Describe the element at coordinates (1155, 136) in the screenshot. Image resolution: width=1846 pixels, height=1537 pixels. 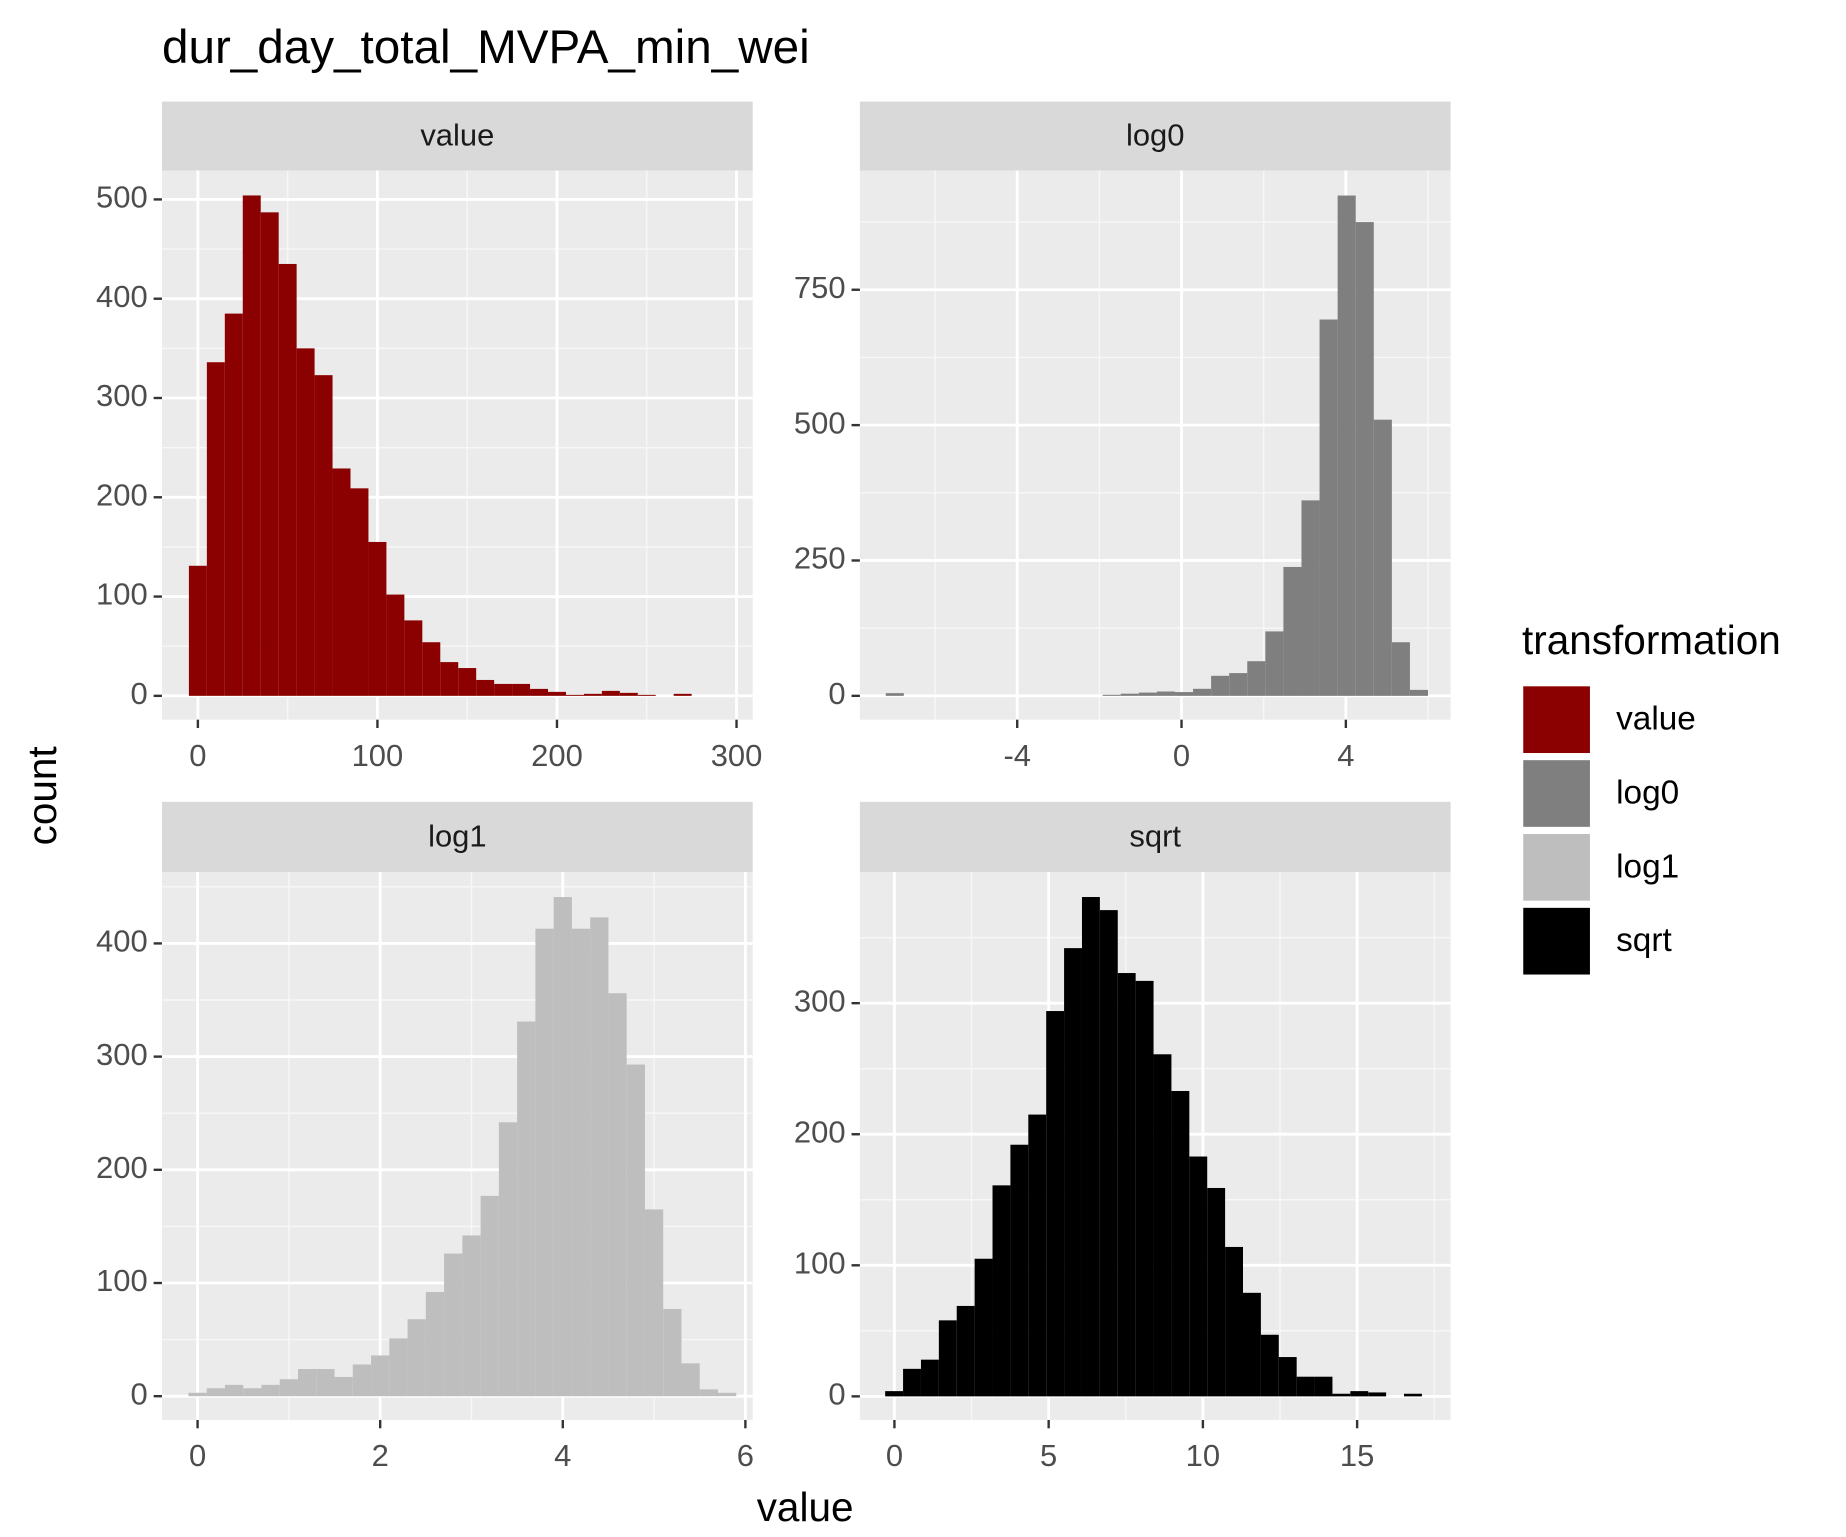
I see `facet-strip` at that location.